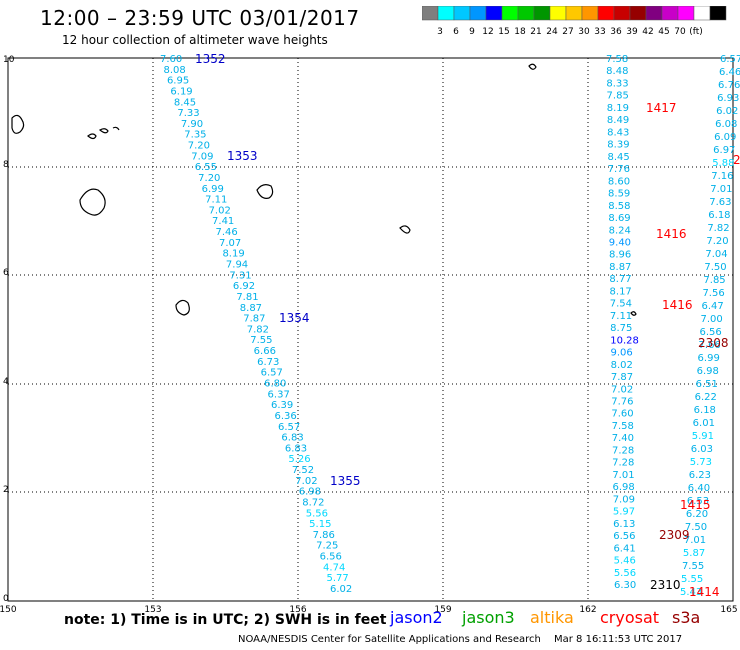  I want to click on y-tick-label: 2, so click(6, 490).